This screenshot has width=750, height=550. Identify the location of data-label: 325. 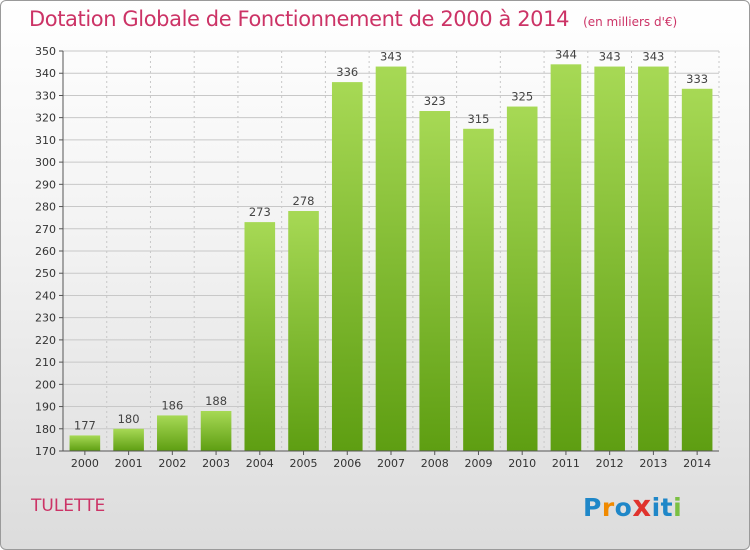
(522, 97).